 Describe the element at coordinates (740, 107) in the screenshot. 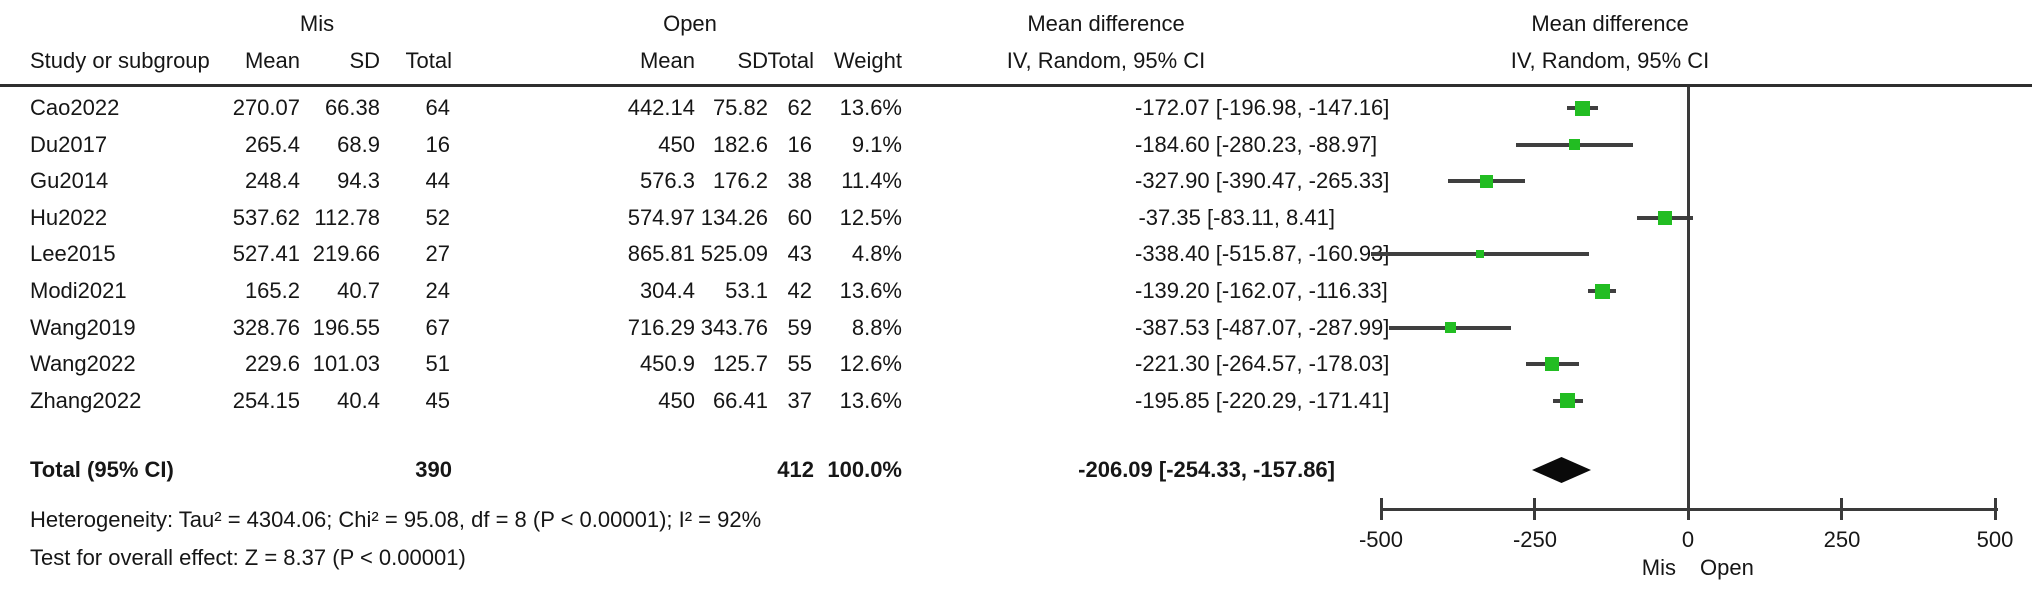

I see `cell-open-sd: 75.82` at that location.